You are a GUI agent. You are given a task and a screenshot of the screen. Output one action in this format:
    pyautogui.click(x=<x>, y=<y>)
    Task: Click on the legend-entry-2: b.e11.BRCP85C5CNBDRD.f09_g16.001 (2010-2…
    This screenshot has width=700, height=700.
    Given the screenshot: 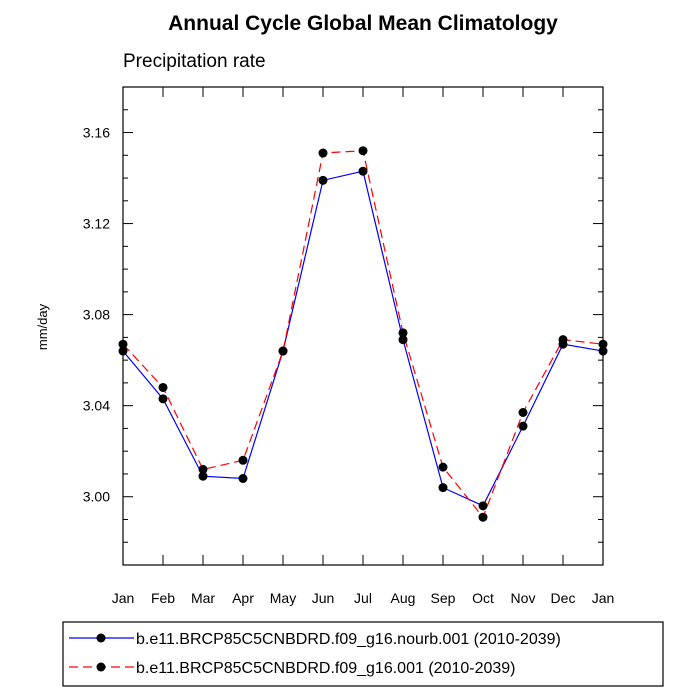 What is the action you would take?
    pyautogui.click(x=292, y=668)
    